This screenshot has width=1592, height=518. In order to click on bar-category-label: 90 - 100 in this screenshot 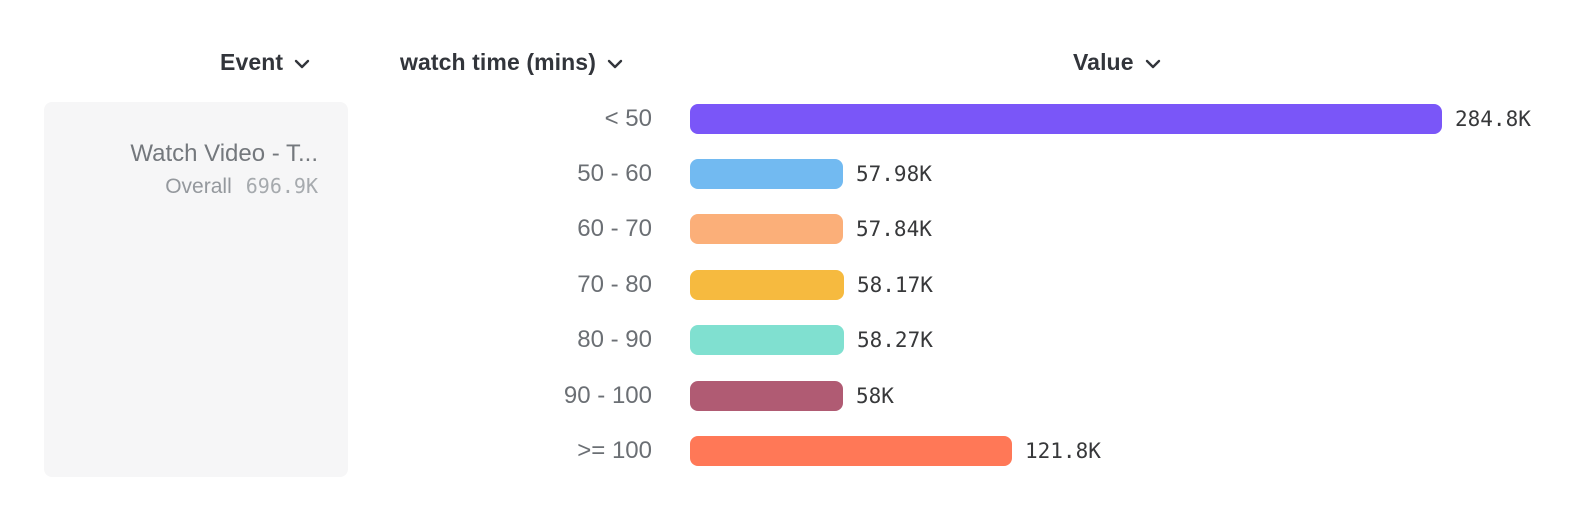, I will do `click(607, 395)`.